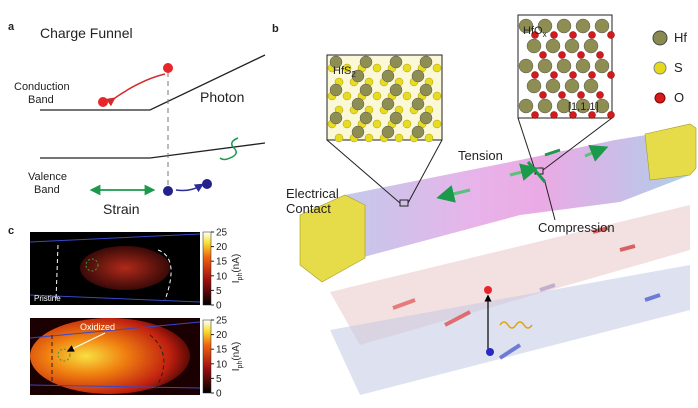 This screenshot has width=698, height=408. I want to click on panel-label: c, so click(11, 231).